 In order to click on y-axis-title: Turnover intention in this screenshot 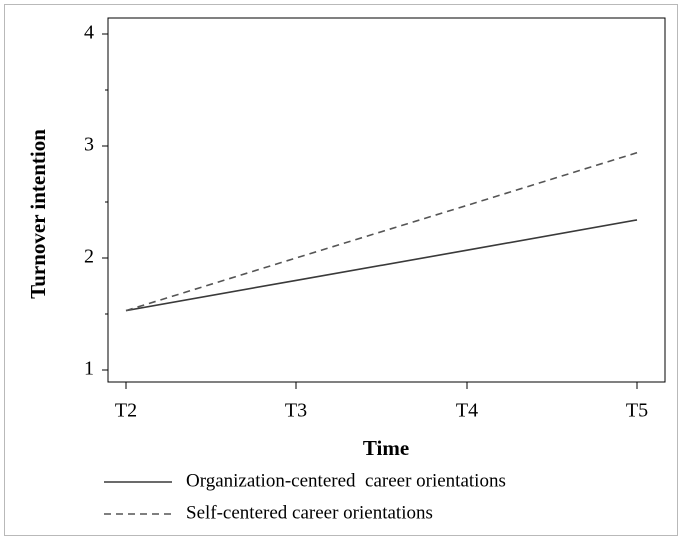, I will do `click(38, 214)`.